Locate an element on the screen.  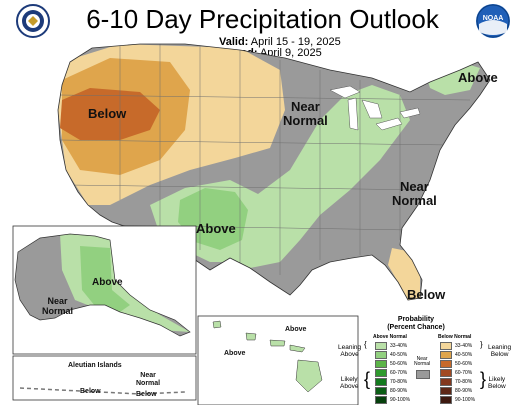
valid-label: Valid: is located at coordinates (234, 42).